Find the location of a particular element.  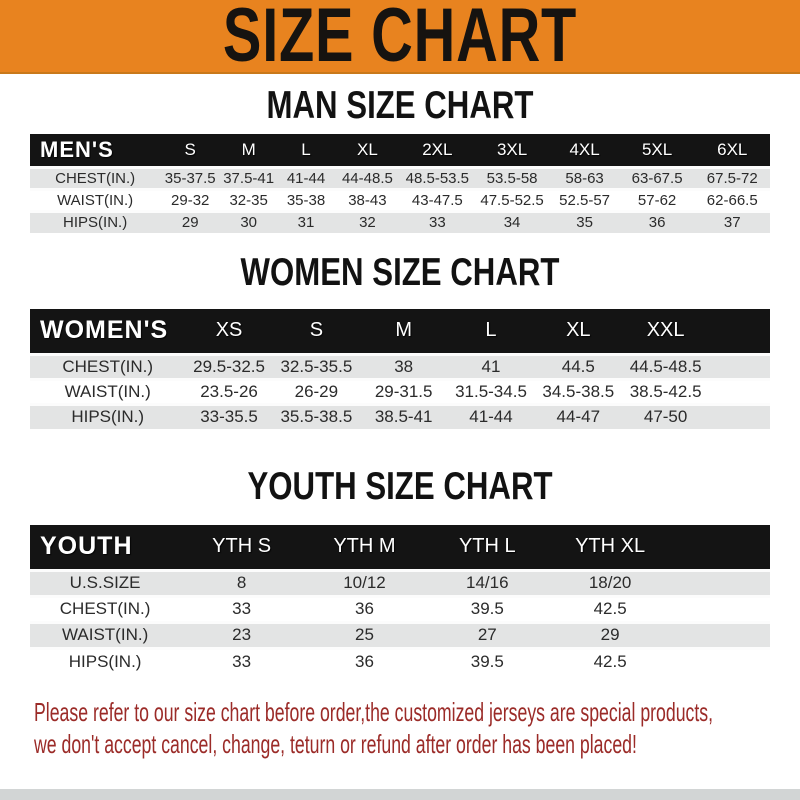

youth-size-header: YTH L is located at coordinates (487, 547).